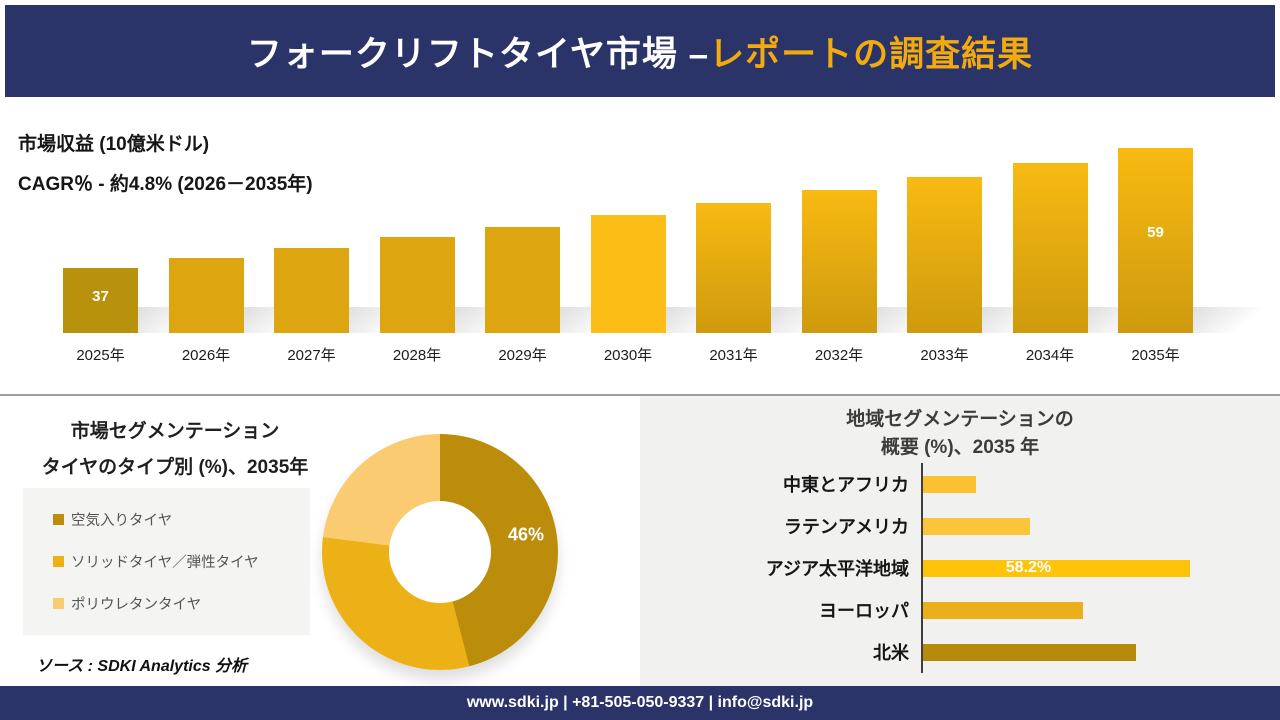 This screenshot has height=720, width=1280. What do you see at coordinates (960, 419) in the screenshot?
I see `regional-title-line1: 地域セグメンテーションの` at bounding box center [960, 419].